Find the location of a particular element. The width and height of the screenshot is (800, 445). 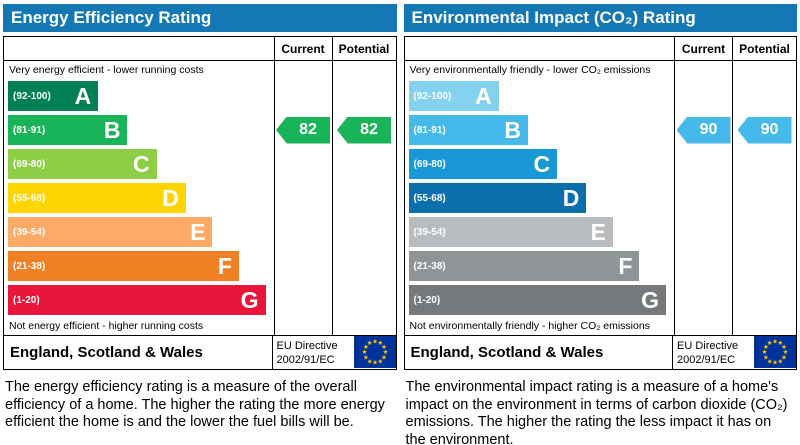

energy-band-row-e: (39-54) E is located at coordinates (139, 232).